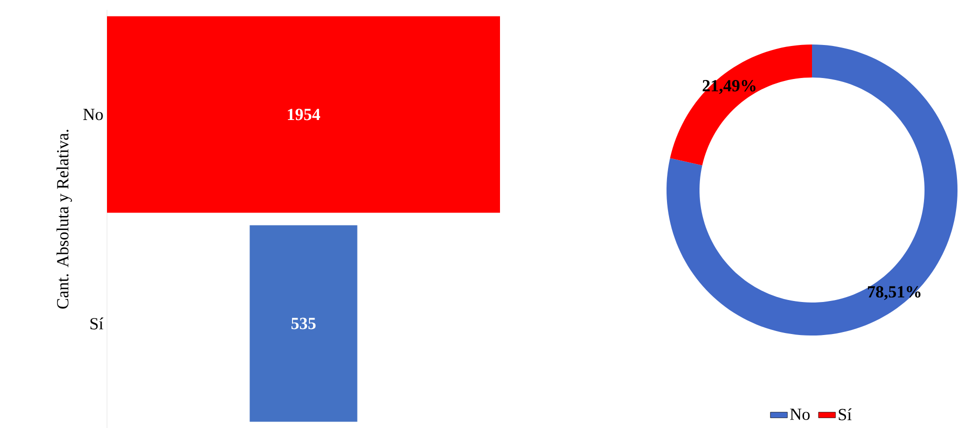  Describe the element at coordinates (93, 114) in the screenshot. I see `category-label: No` at that location.